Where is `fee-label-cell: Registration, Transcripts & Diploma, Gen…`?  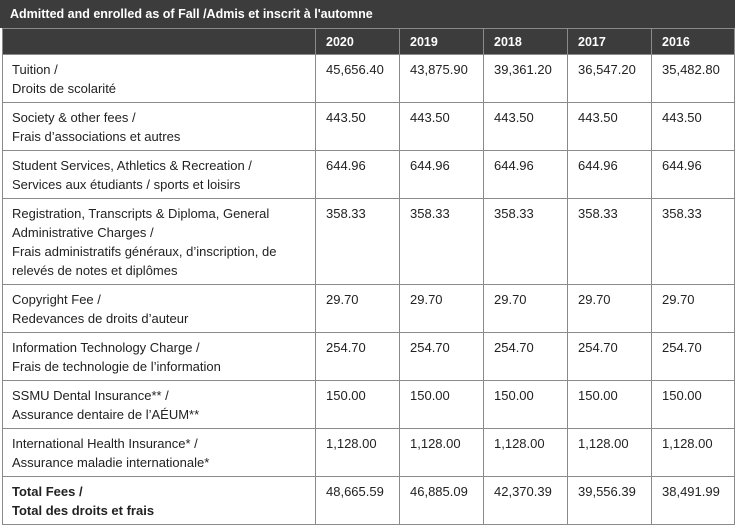
fee-label-cell: Registration, Transcripts & Diploma, Gen… is located at coordinates (159, 241).